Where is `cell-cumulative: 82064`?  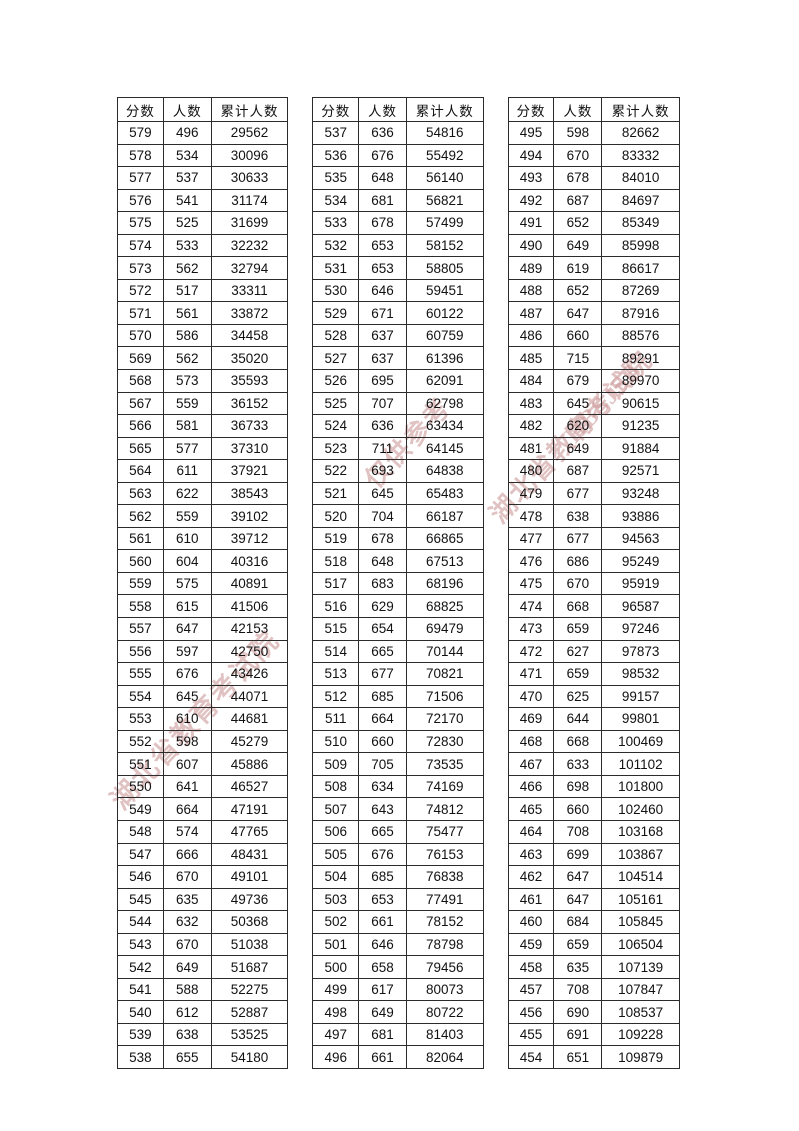
cell-cumulative: 82064 is located at coordinates (444, 1057).